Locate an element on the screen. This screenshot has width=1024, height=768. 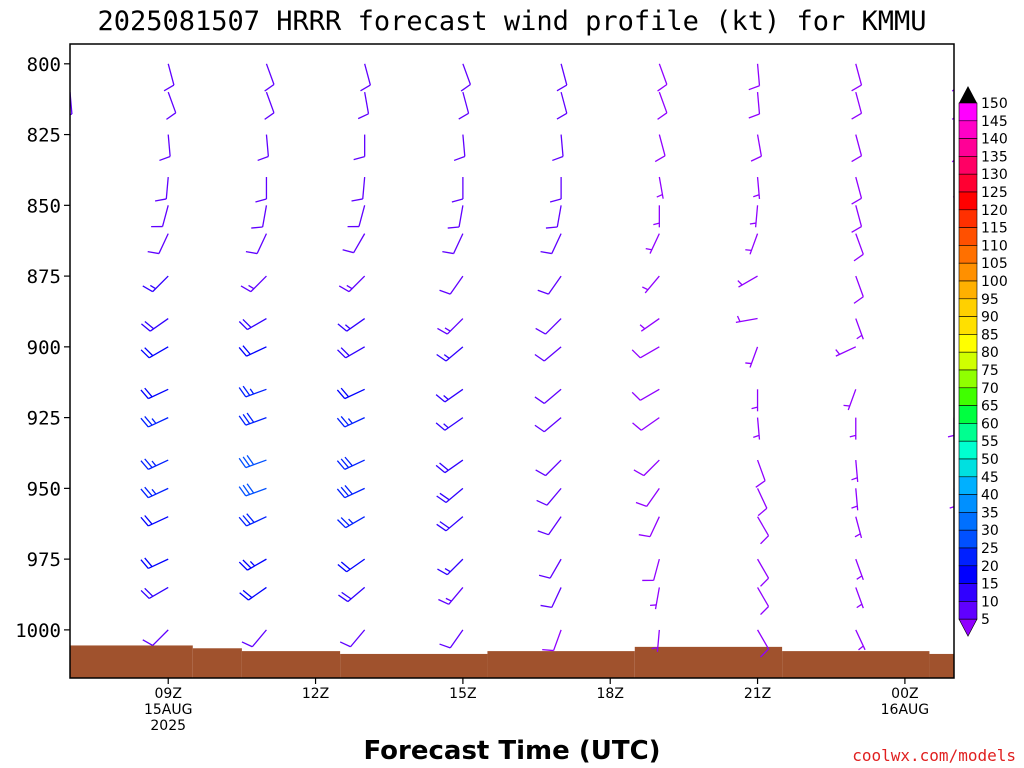
colorbar-label: 95 is located at coordinates (990, 300).